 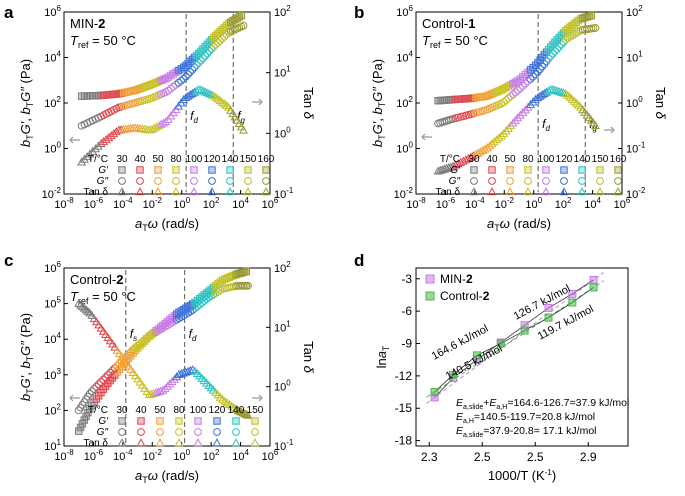 What do you see at coordinates (455, 41) in the screenshot?
I see `panel-subtitle: Tref = 50 °C` at bounding box center [455, 41].